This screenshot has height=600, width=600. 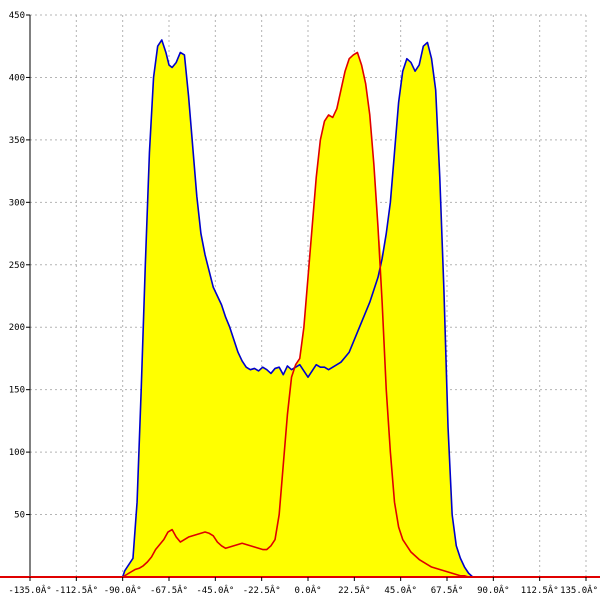 What do you see at coordinates (17, 328) in the screenshot?
I see `y-tick-label: 200` at bounding box center [17, 328].